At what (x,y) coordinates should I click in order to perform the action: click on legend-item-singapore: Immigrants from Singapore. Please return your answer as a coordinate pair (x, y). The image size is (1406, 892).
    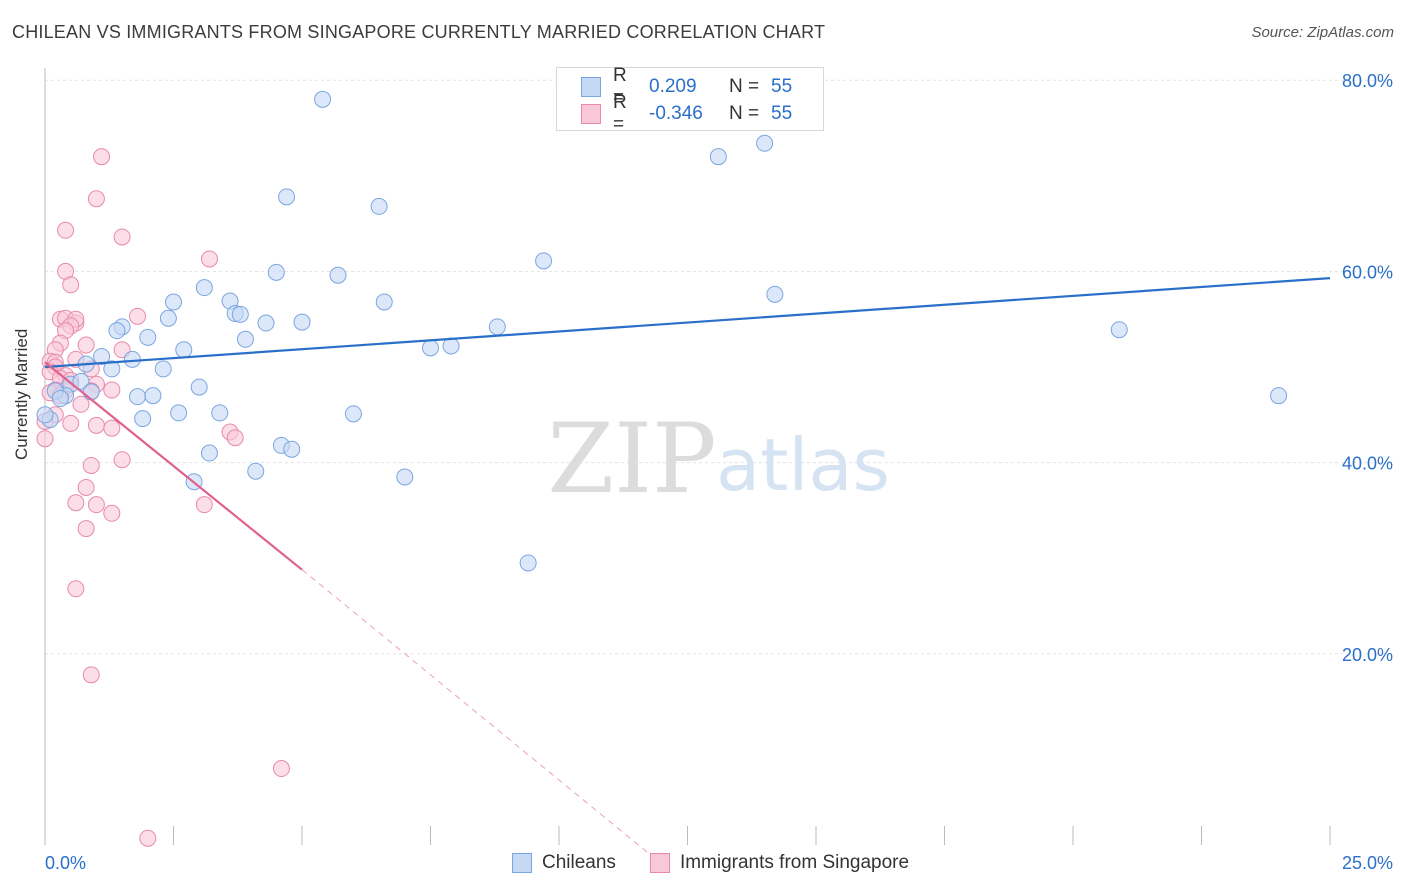
    Looking at the image, I should click on (779, 863).